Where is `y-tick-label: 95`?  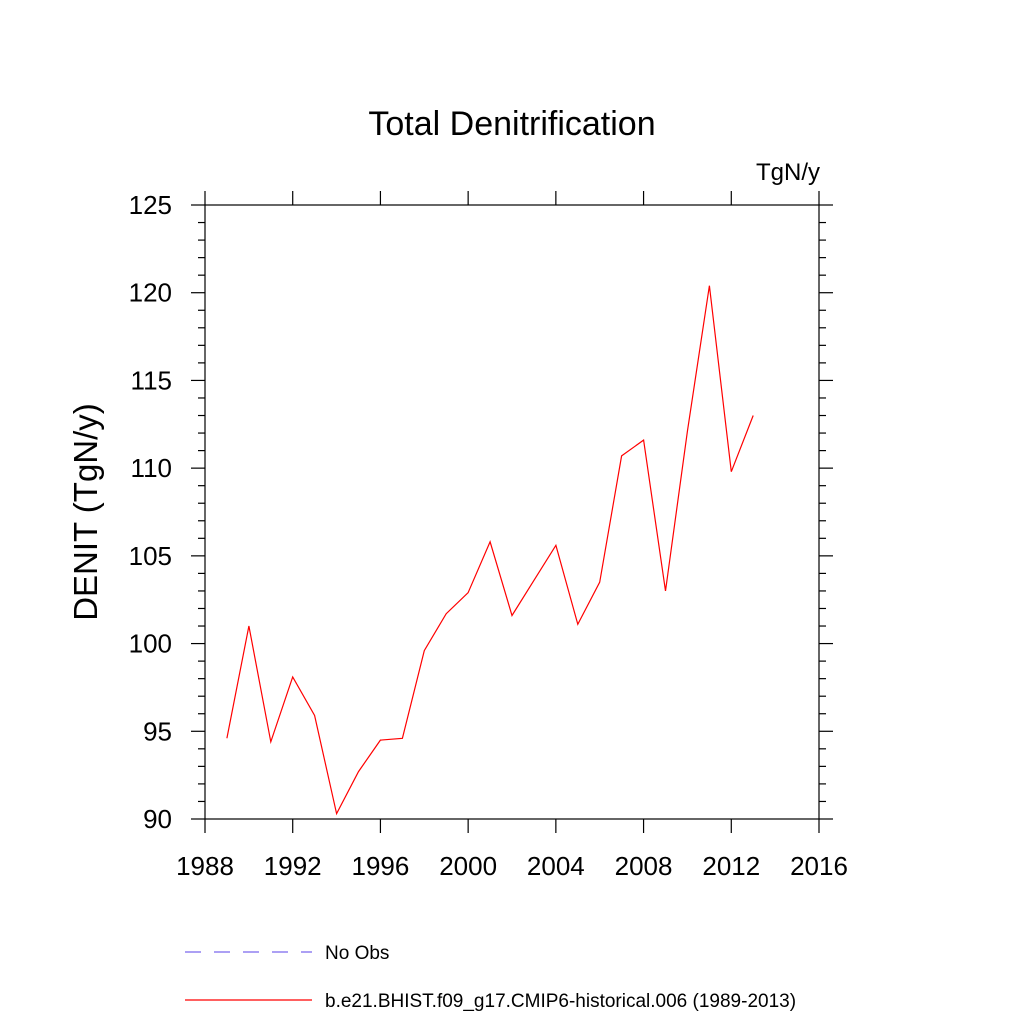 y-tick-label: 95 is located at coordinates (157, 731).